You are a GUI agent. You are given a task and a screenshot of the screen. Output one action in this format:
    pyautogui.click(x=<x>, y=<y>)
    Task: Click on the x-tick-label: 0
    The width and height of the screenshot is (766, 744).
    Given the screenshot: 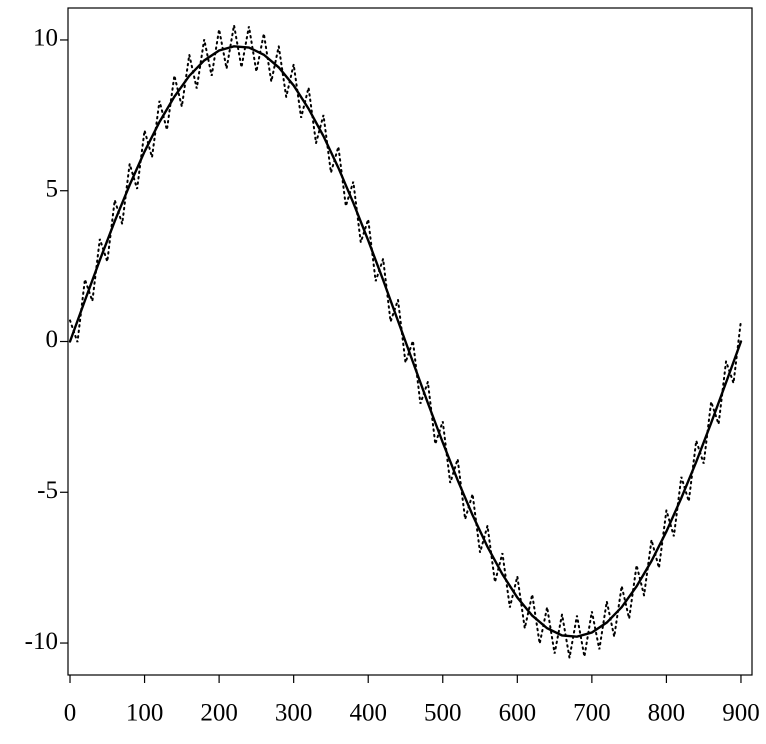 What is the action you would take?
    pyautogui.click(x=70, y=713)
    